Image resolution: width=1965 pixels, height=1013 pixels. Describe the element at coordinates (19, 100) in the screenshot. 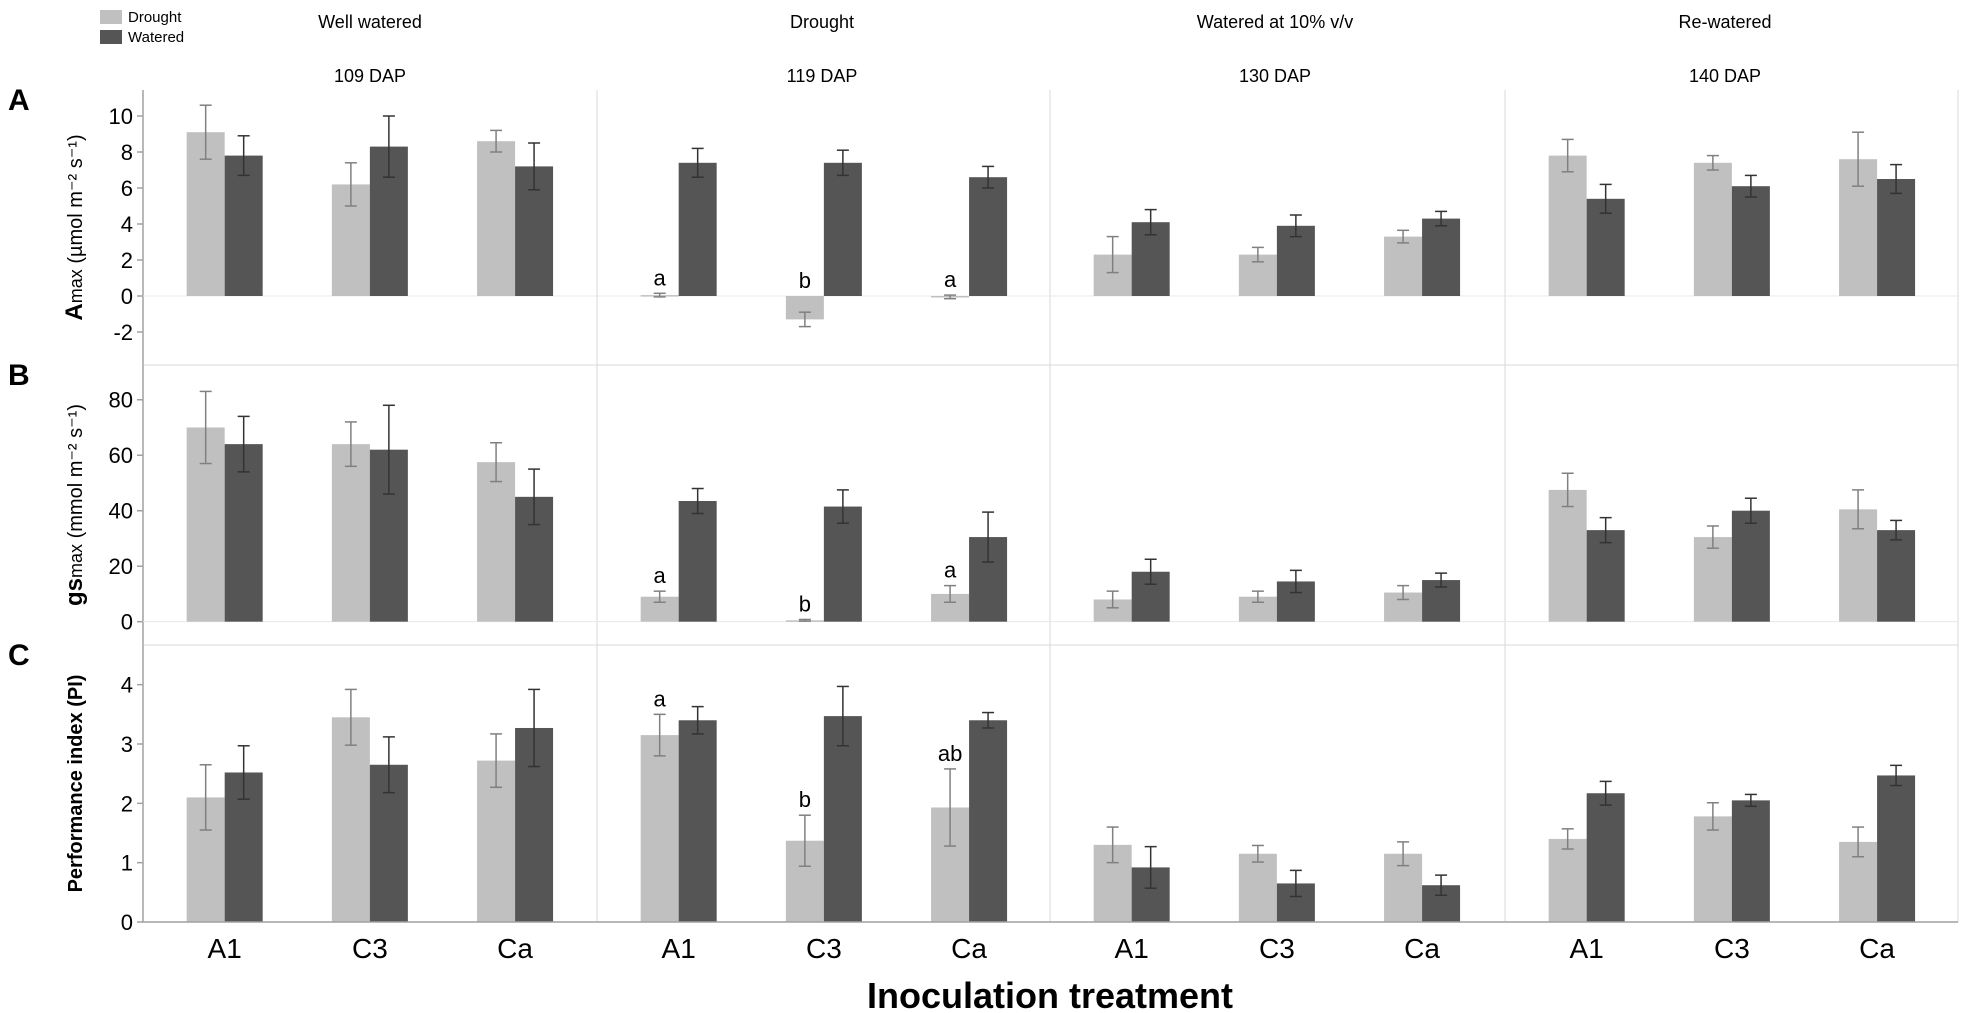

I see `panel-letter: A` at that location.